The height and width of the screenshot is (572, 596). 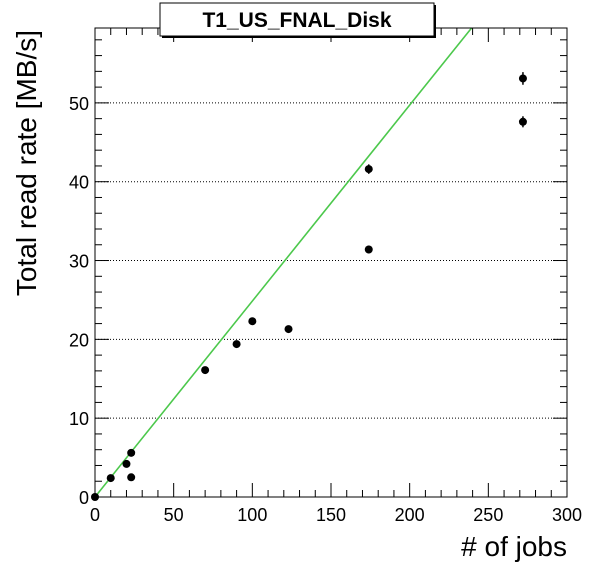 What do you see at coordinates (79, 183) in the screenshot?
I see `y-tick-label: 40` at bounding box center [79, 183].